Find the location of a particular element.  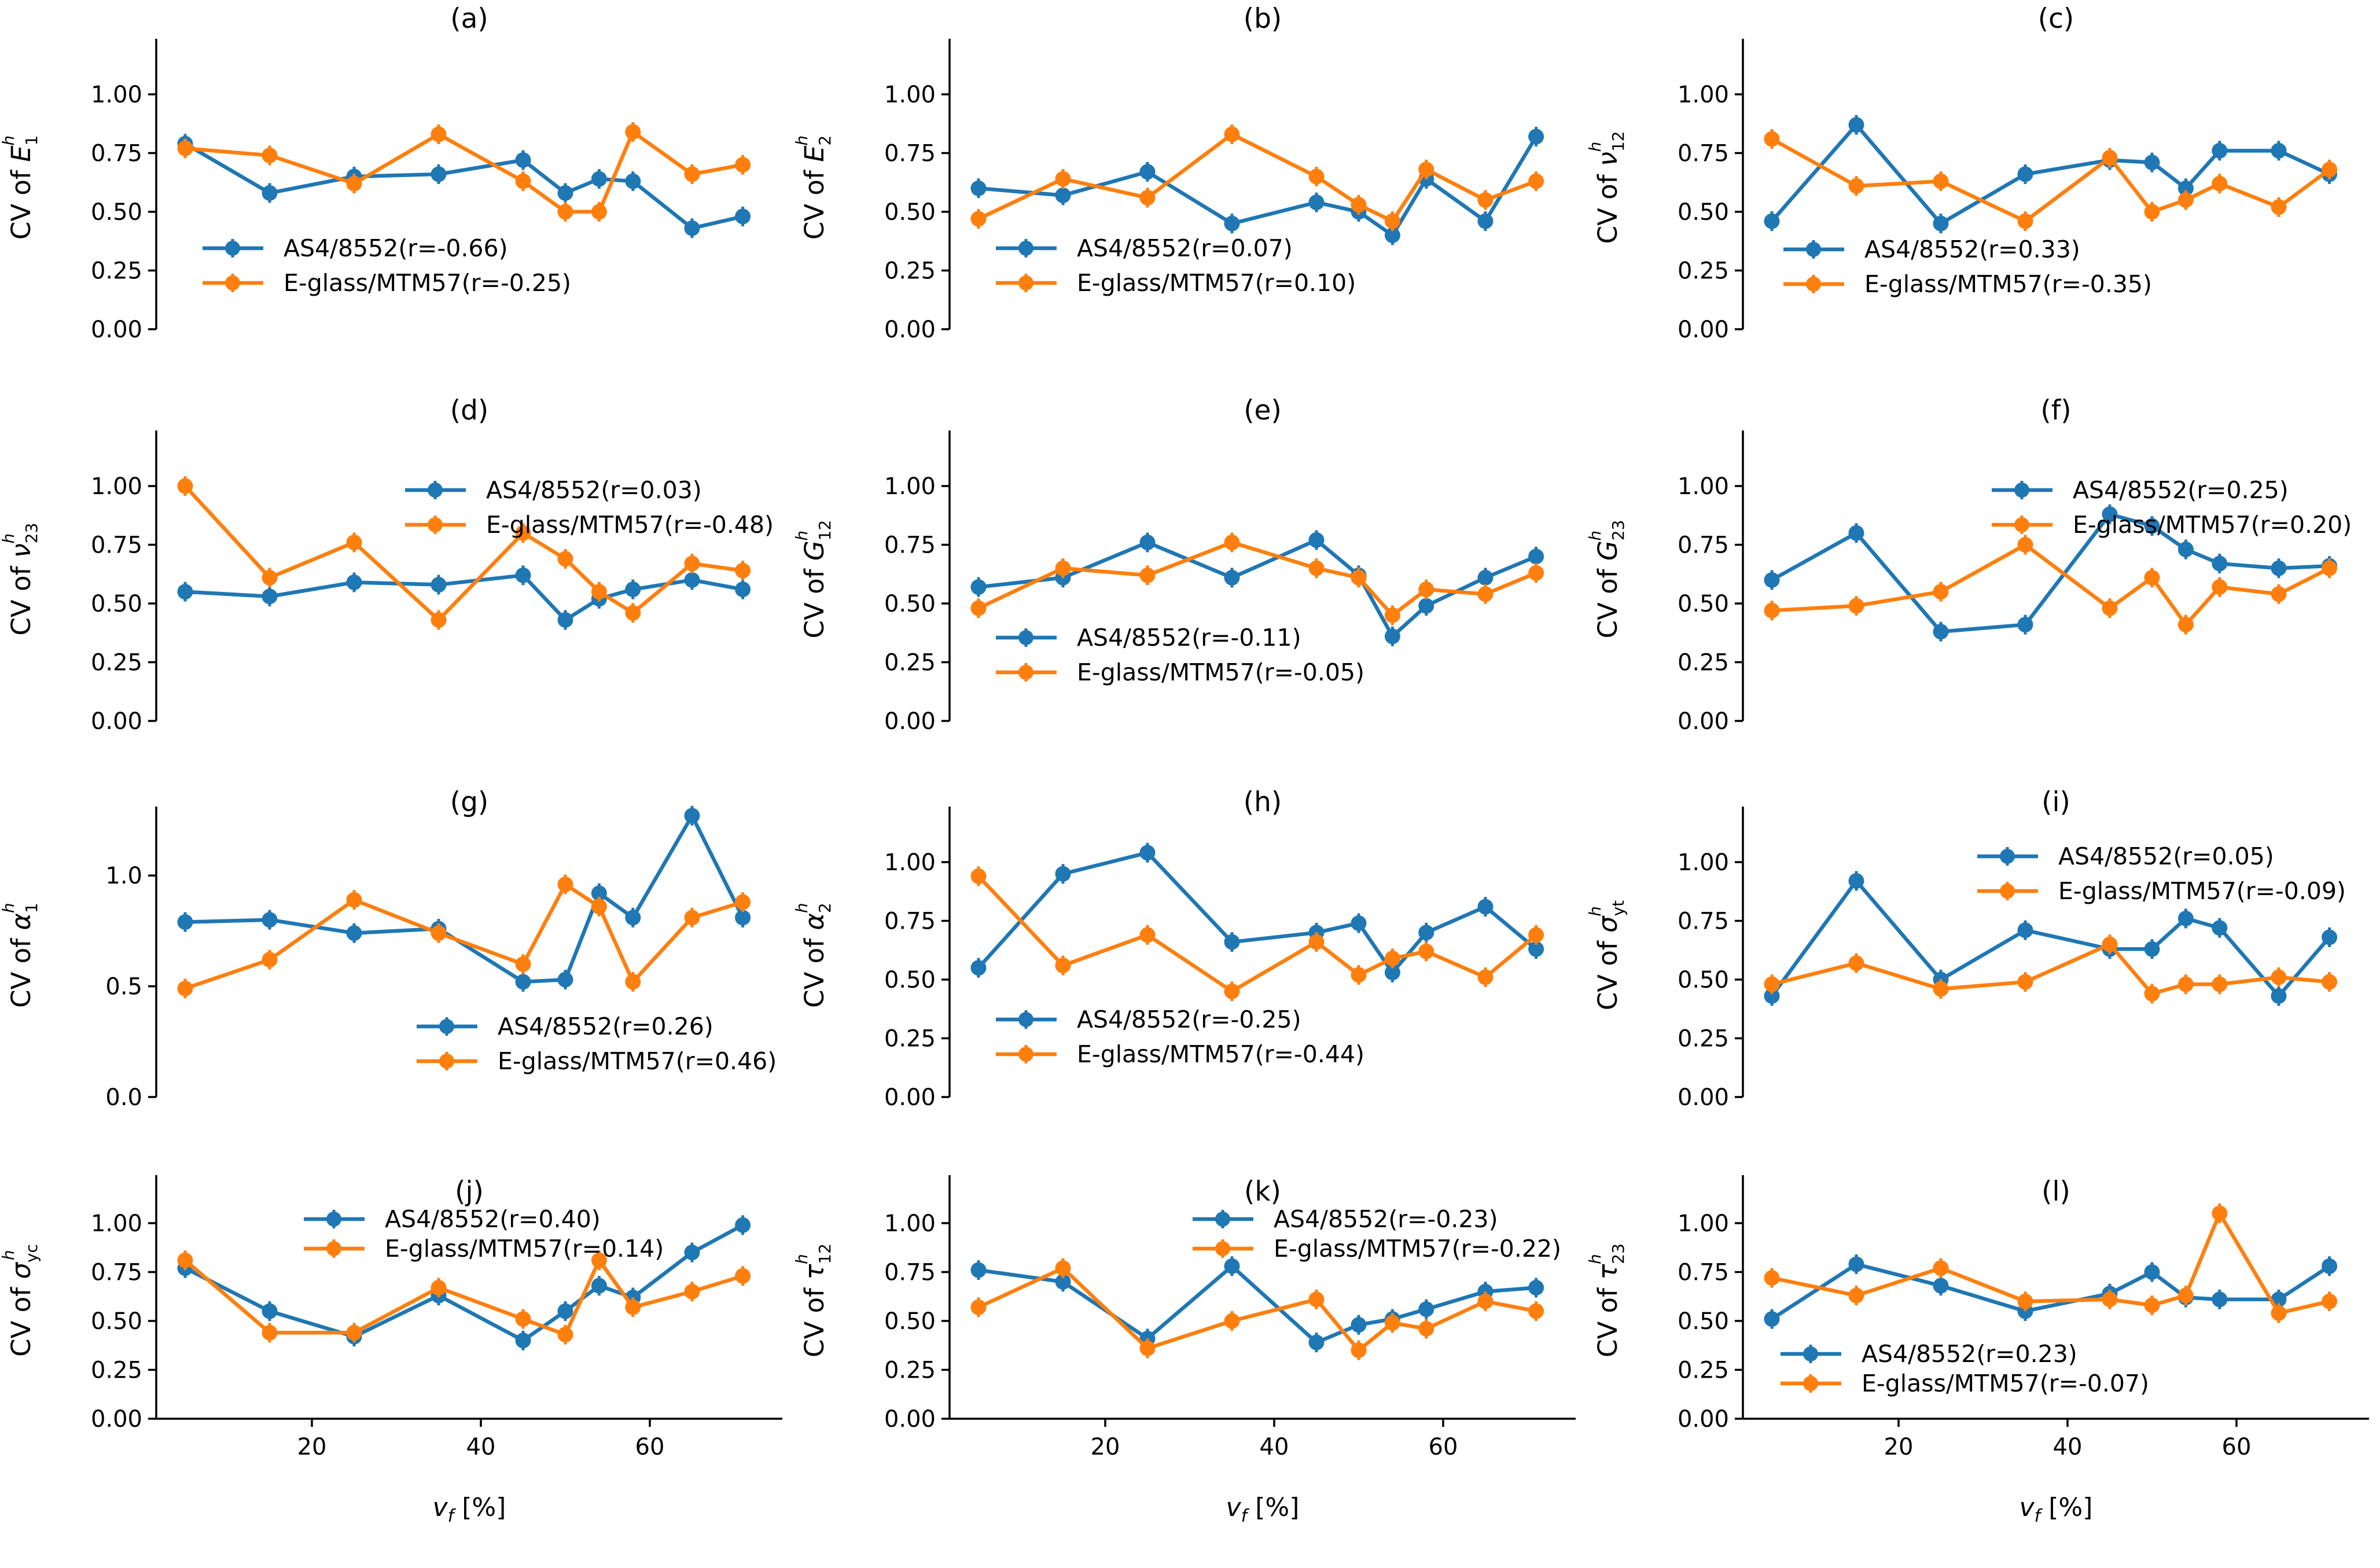

y-axis-label: CV of ν12h is located at coordinates (1607, 188).